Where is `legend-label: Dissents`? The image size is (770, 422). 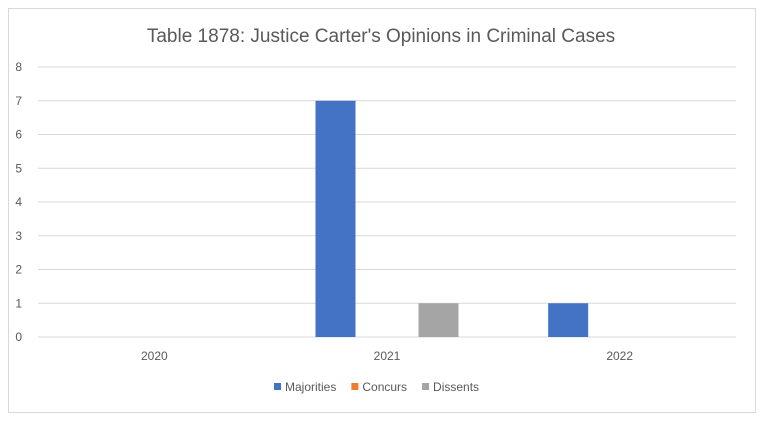
legend-label: Dissents is located at coordinates (456, 387).